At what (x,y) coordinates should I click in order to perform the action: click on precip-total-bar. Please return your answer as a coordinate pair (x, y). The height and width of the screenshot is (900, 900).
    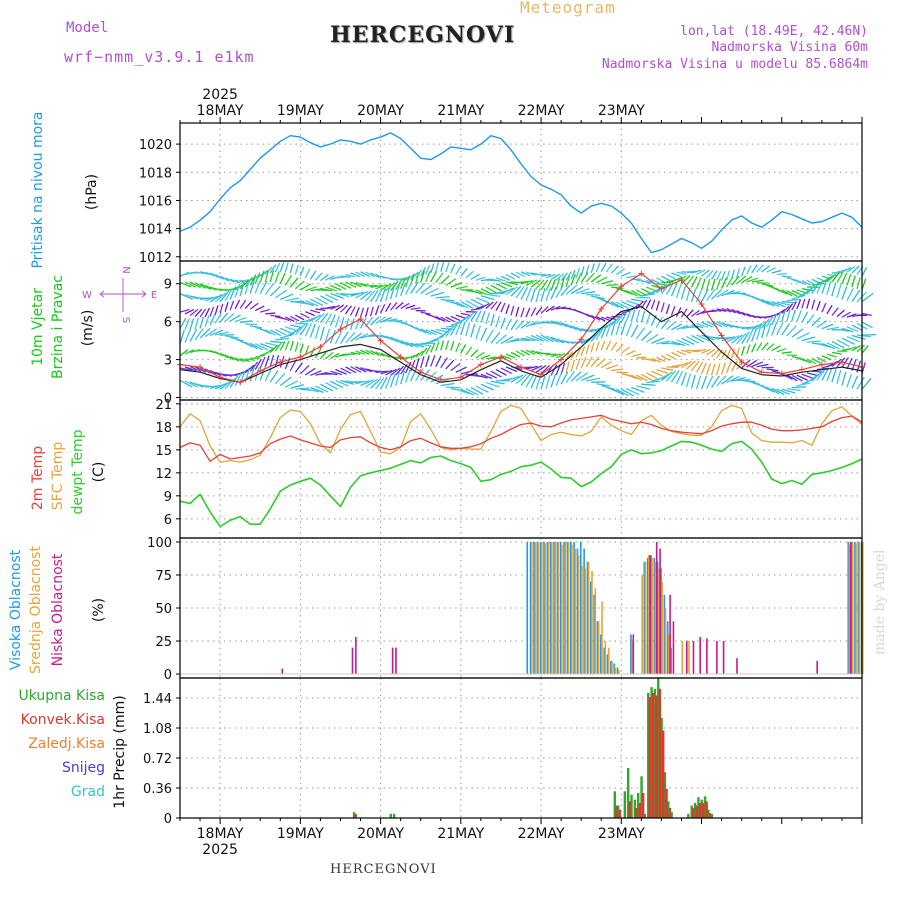
    Looking at the image, I should click on (391, 815).